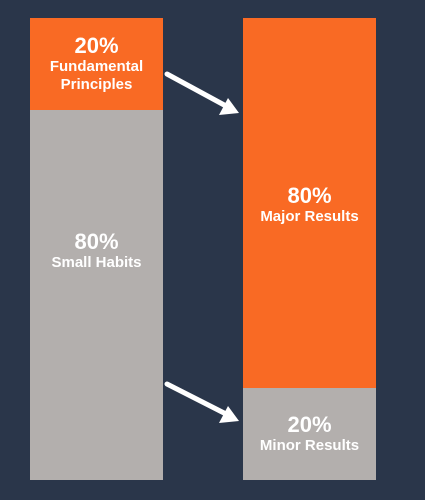 This screenshot has height=500, width=425. I want to click on minor-results-label: Minor Results, so click(309, 445).